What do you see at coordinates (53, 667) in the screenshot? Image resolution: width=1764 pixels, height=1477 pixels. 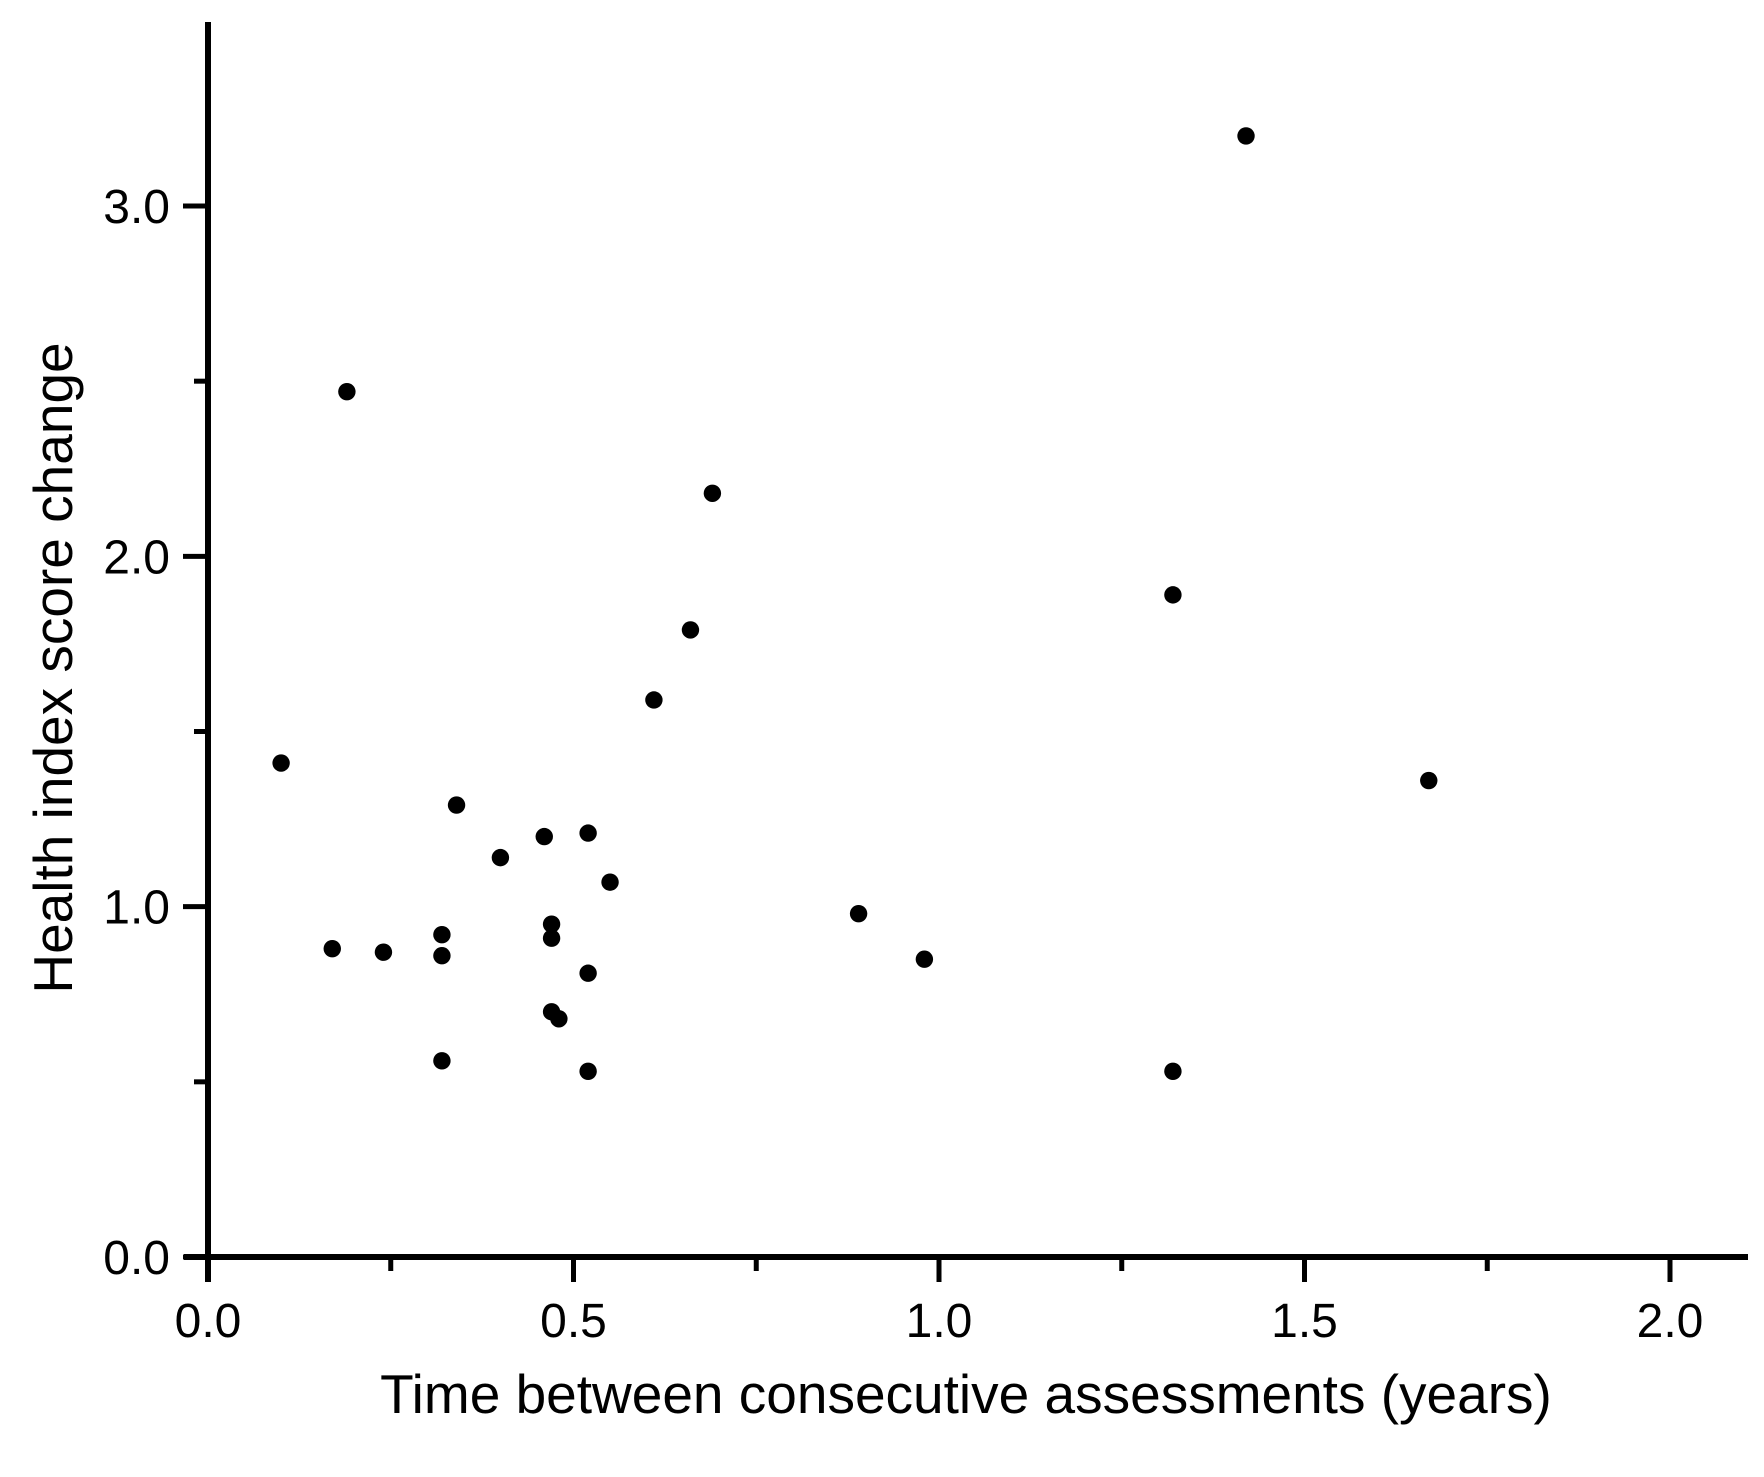 I see `y-axis-title: Health index score change` at bounding box center [53, 667].